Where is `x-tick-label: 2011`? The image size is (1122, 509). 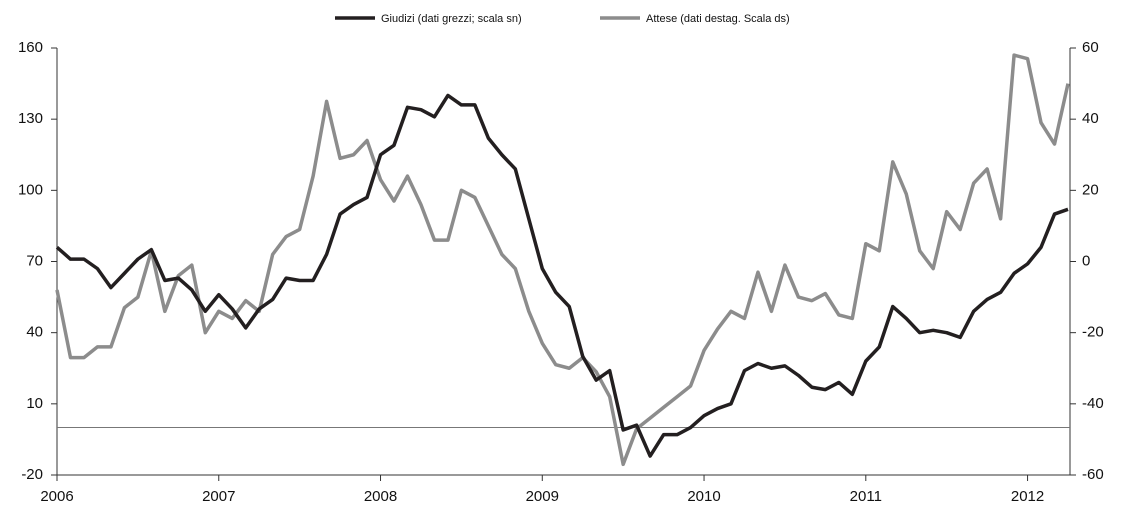 x-tick-label: 2011 is located at coordinates (866, 496).